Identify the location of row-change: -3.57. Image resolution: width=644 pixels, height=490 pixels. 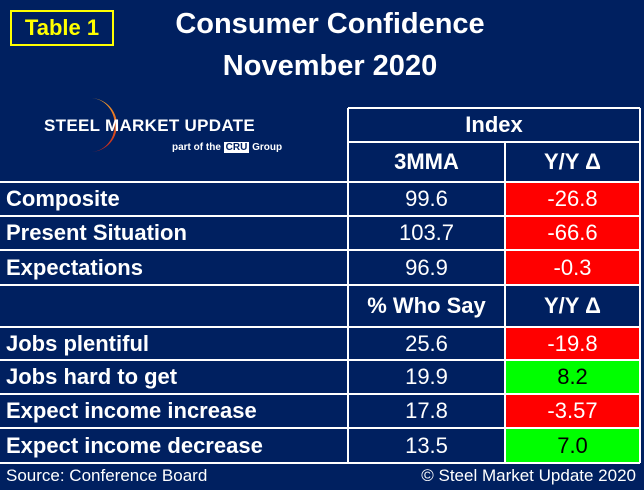
(572, 411).